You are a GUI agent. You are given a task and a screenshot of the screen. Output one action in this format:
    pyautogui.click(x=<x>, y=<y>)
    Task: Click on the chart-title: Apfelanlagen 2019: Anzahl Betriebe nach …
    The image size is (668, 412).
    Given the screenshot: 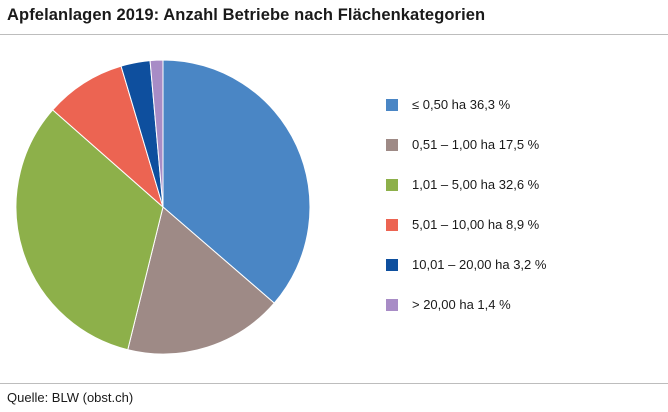 What is the action you would take?
    pyautogui.click(x=246, y=15)
    